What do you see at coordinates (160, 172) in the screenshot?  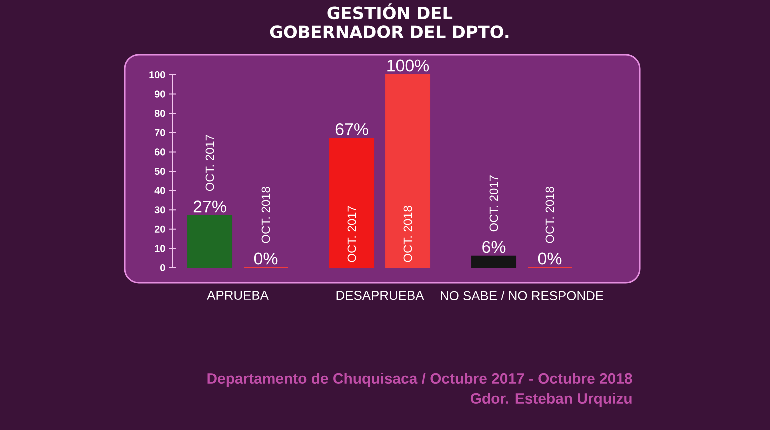 I see `y-tick-label: 50` at bounding box center [160, 172].